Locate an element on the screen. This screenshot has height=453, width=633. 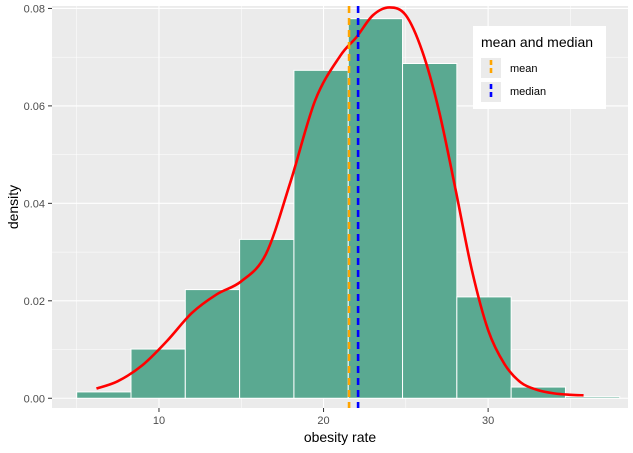
y-tick-label: 0.02 is located at coordinates (34, 302).